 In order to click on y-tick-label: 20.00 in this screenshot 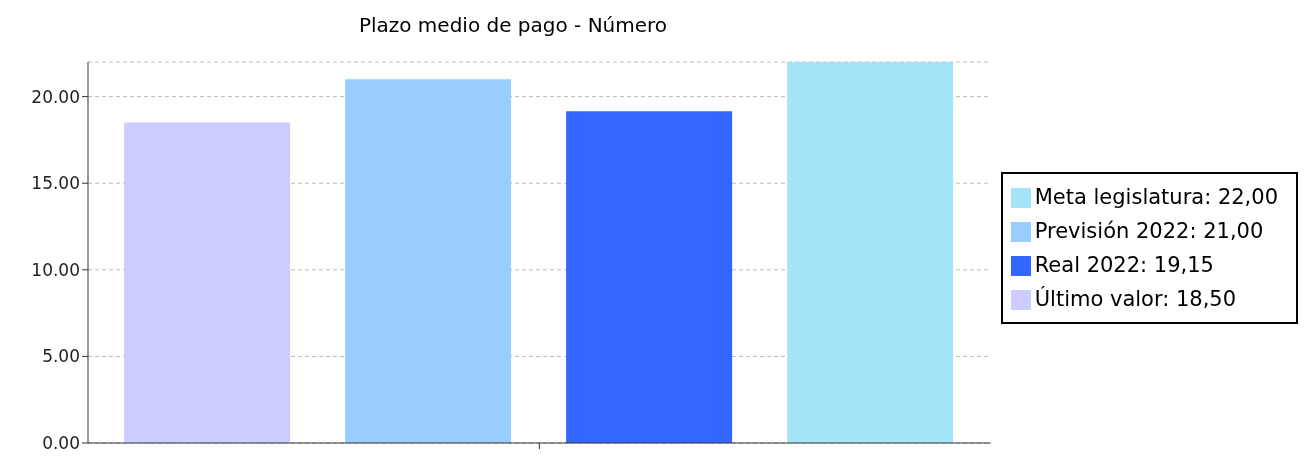, I will do `click(55, 96)`.